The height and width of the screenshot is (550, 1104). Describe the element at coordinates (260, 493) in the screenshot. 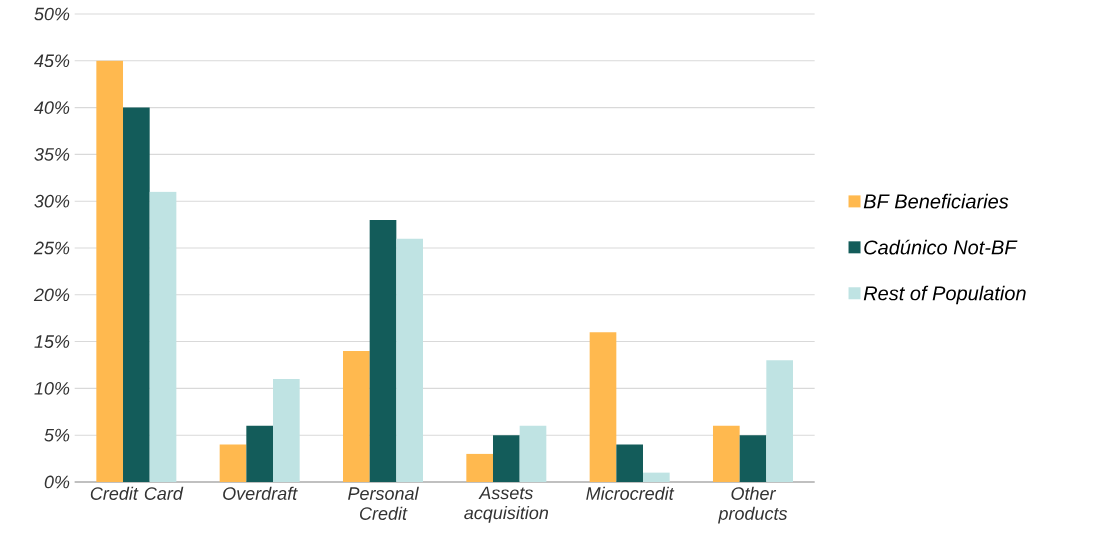

I see `x-tick-label: Overdraft` at that location.